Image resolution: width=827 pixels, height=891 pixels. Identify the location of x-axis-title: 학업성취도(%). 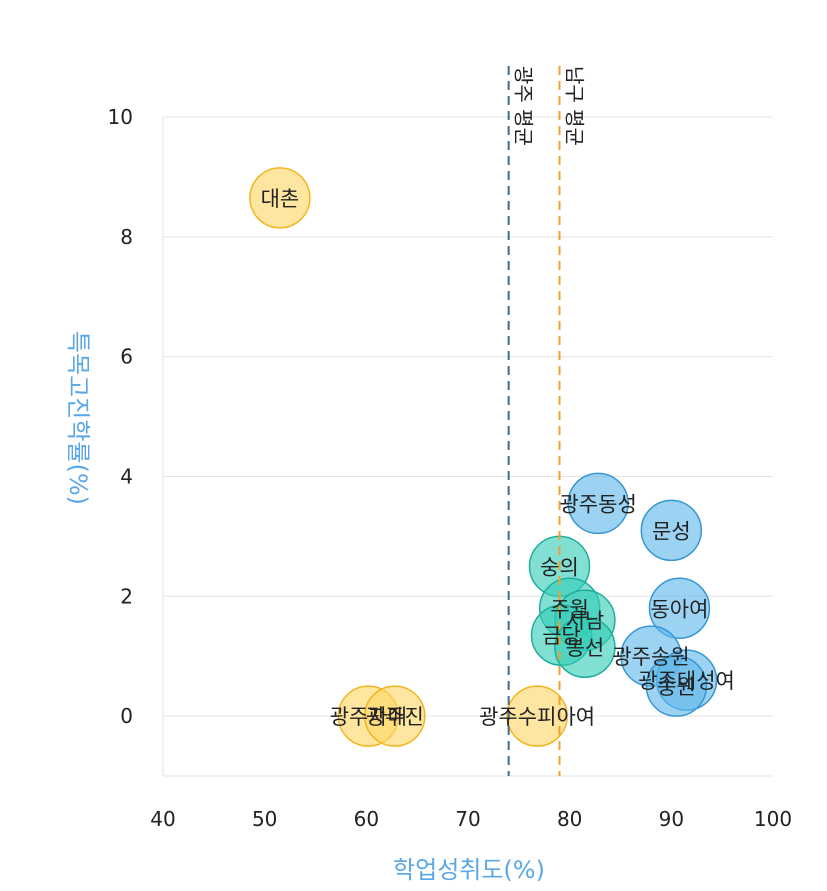
(469, 870).